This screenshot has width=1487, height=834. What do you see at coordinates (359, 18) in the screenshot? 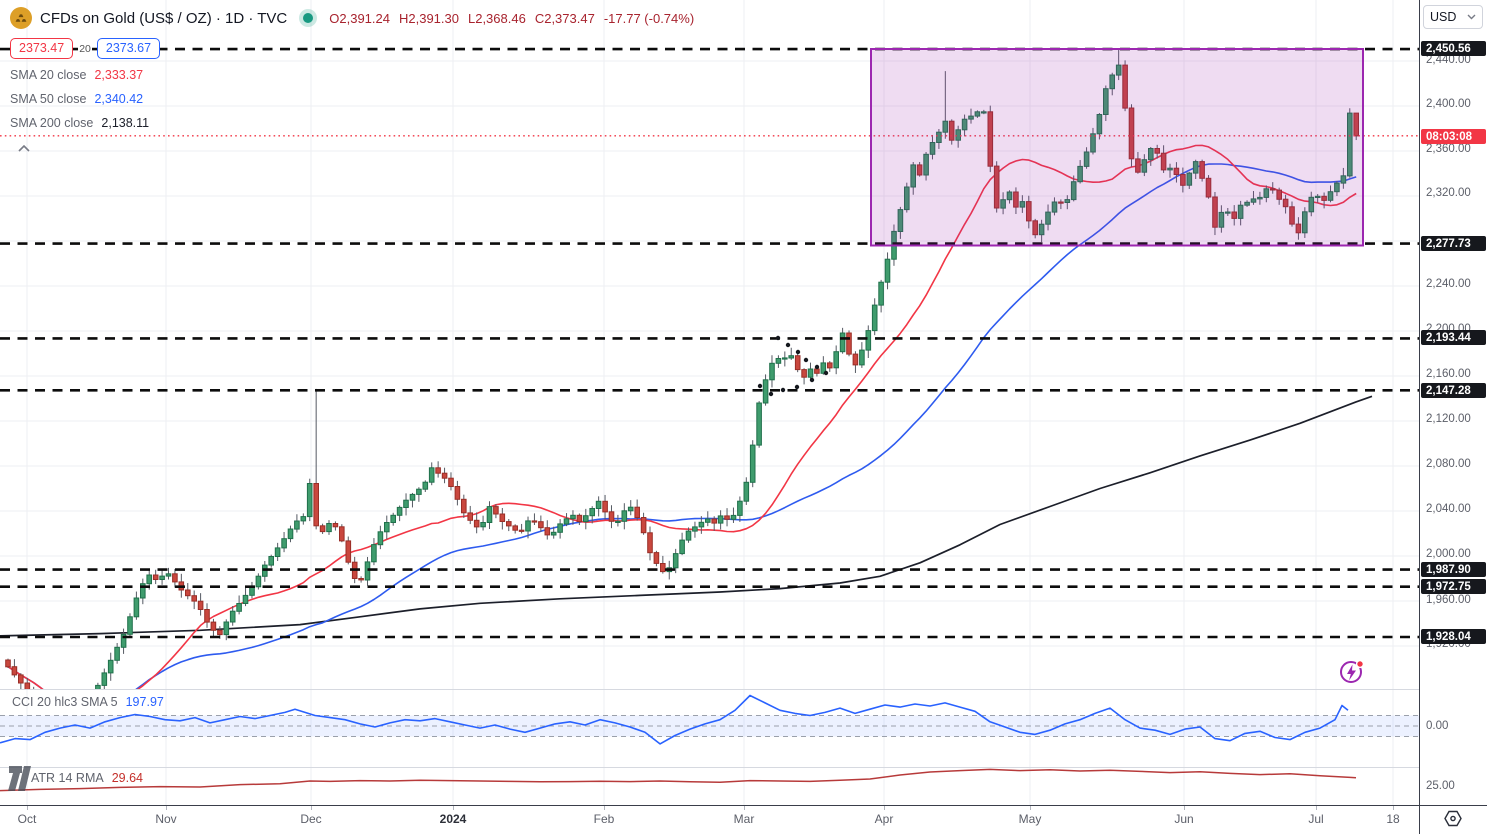
I see `ohlc-open: O2,391.24` at bounding box center [359, 18].